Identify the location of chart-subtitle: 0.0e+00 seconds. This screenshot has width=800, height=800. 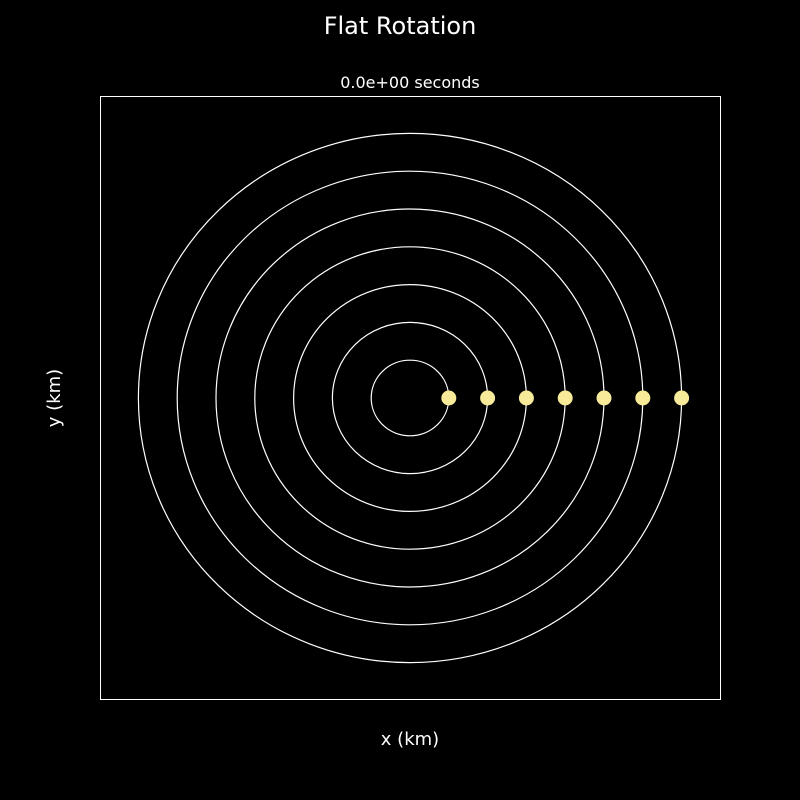
(410, 82).